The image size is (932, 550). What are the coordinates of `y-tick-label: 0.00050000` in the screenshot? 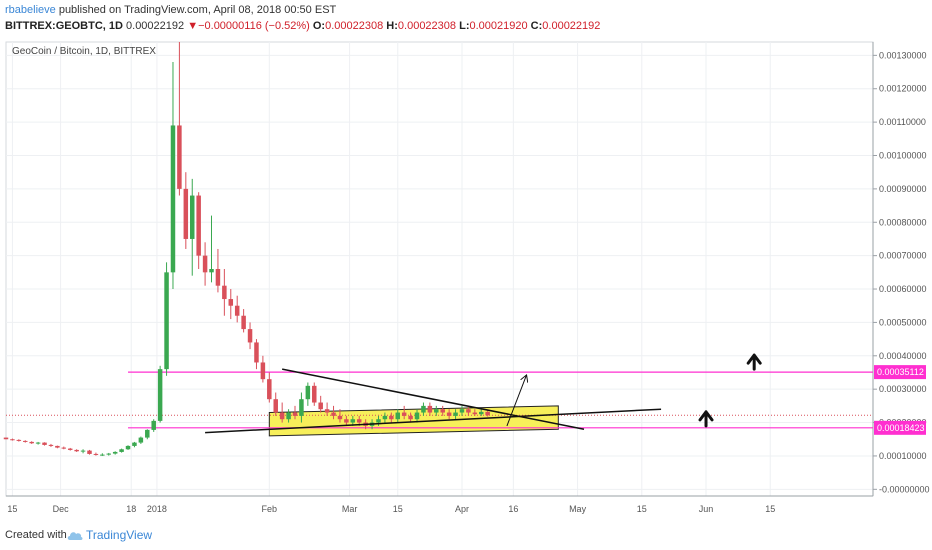 It's located at (903, 322).